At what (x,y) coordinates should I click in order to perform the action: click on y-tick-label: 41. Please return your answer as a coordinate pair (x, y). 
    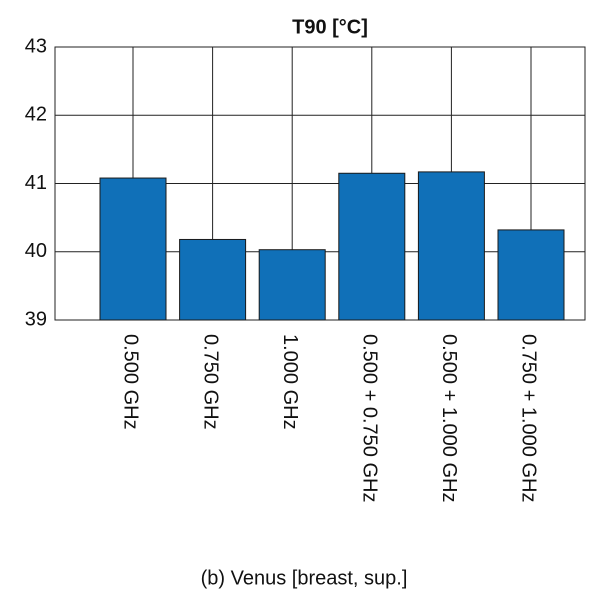
    Looking at the image, I should click on (36, 183).